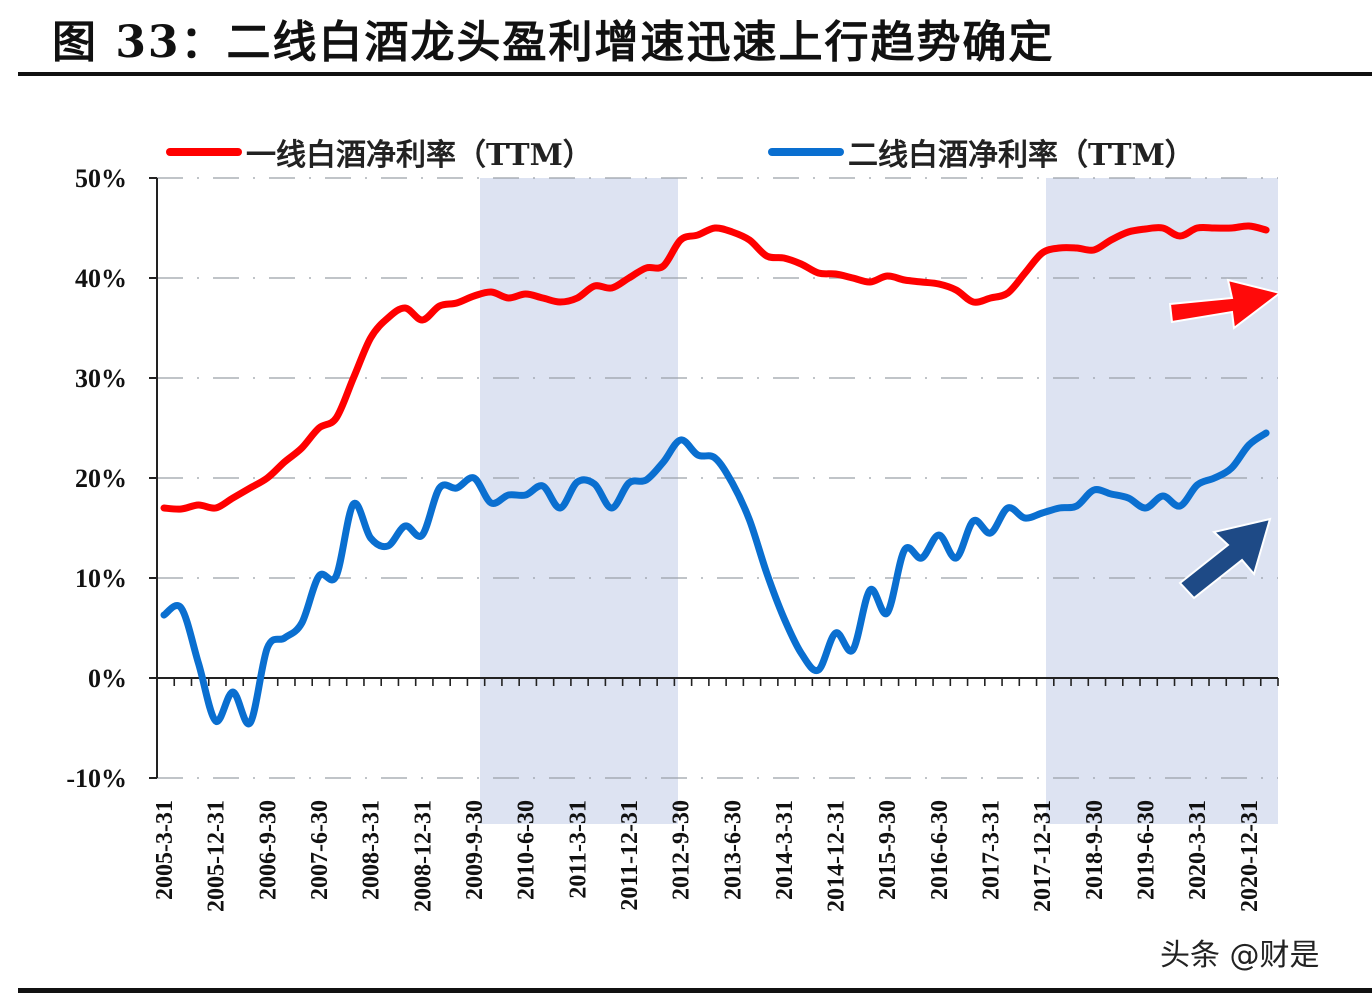  Describe the element at coordinates (423, 856) in the screenshot. I see `x-tick-label: 2008-12-31` at that location.